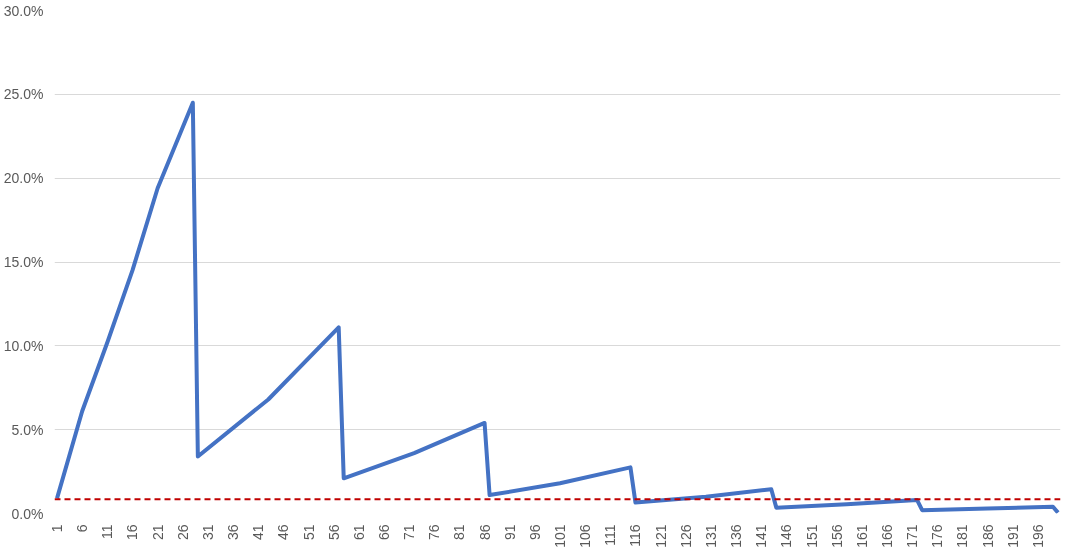 Image resolution: width=1080 pixels, height=556 pixels. Describe the element at coordinates (358, 532) in the screenshot. I see `x-tick-label: 61` at that location.